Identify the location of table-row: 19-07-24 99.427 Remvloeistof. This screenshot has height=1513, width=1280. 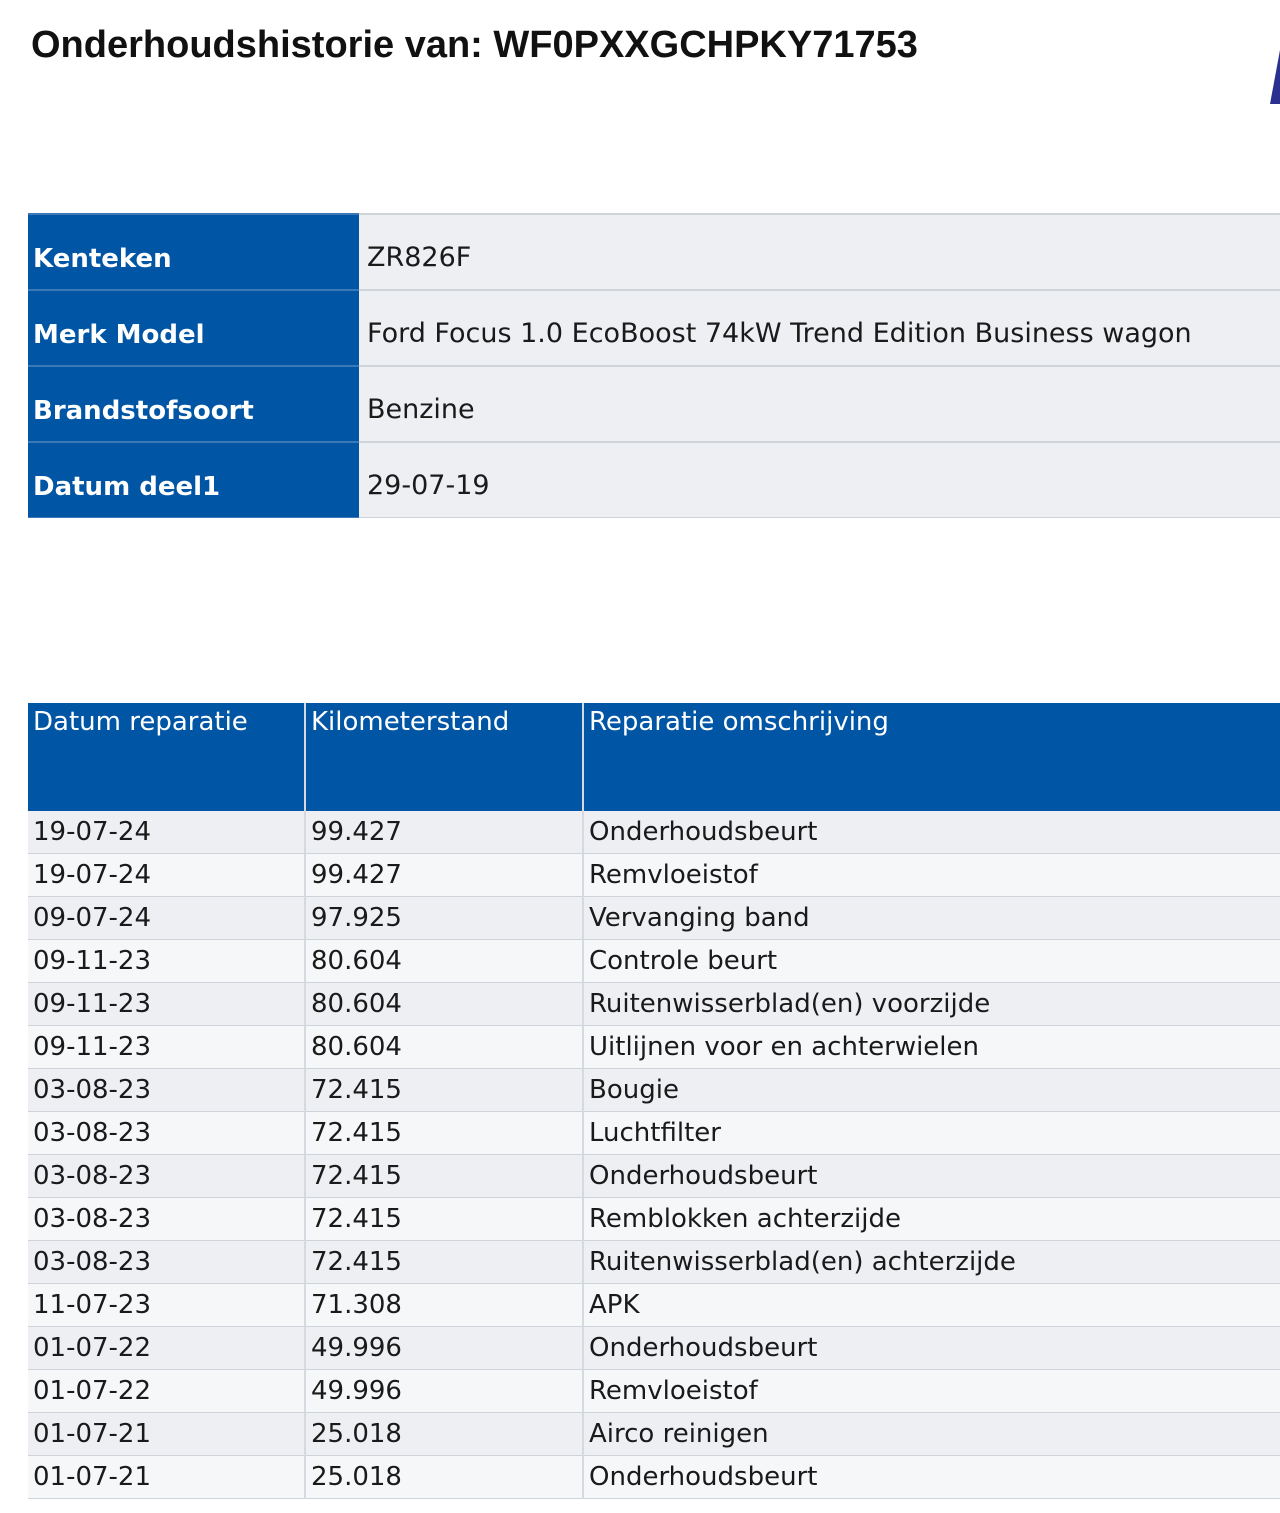
(654, 875).